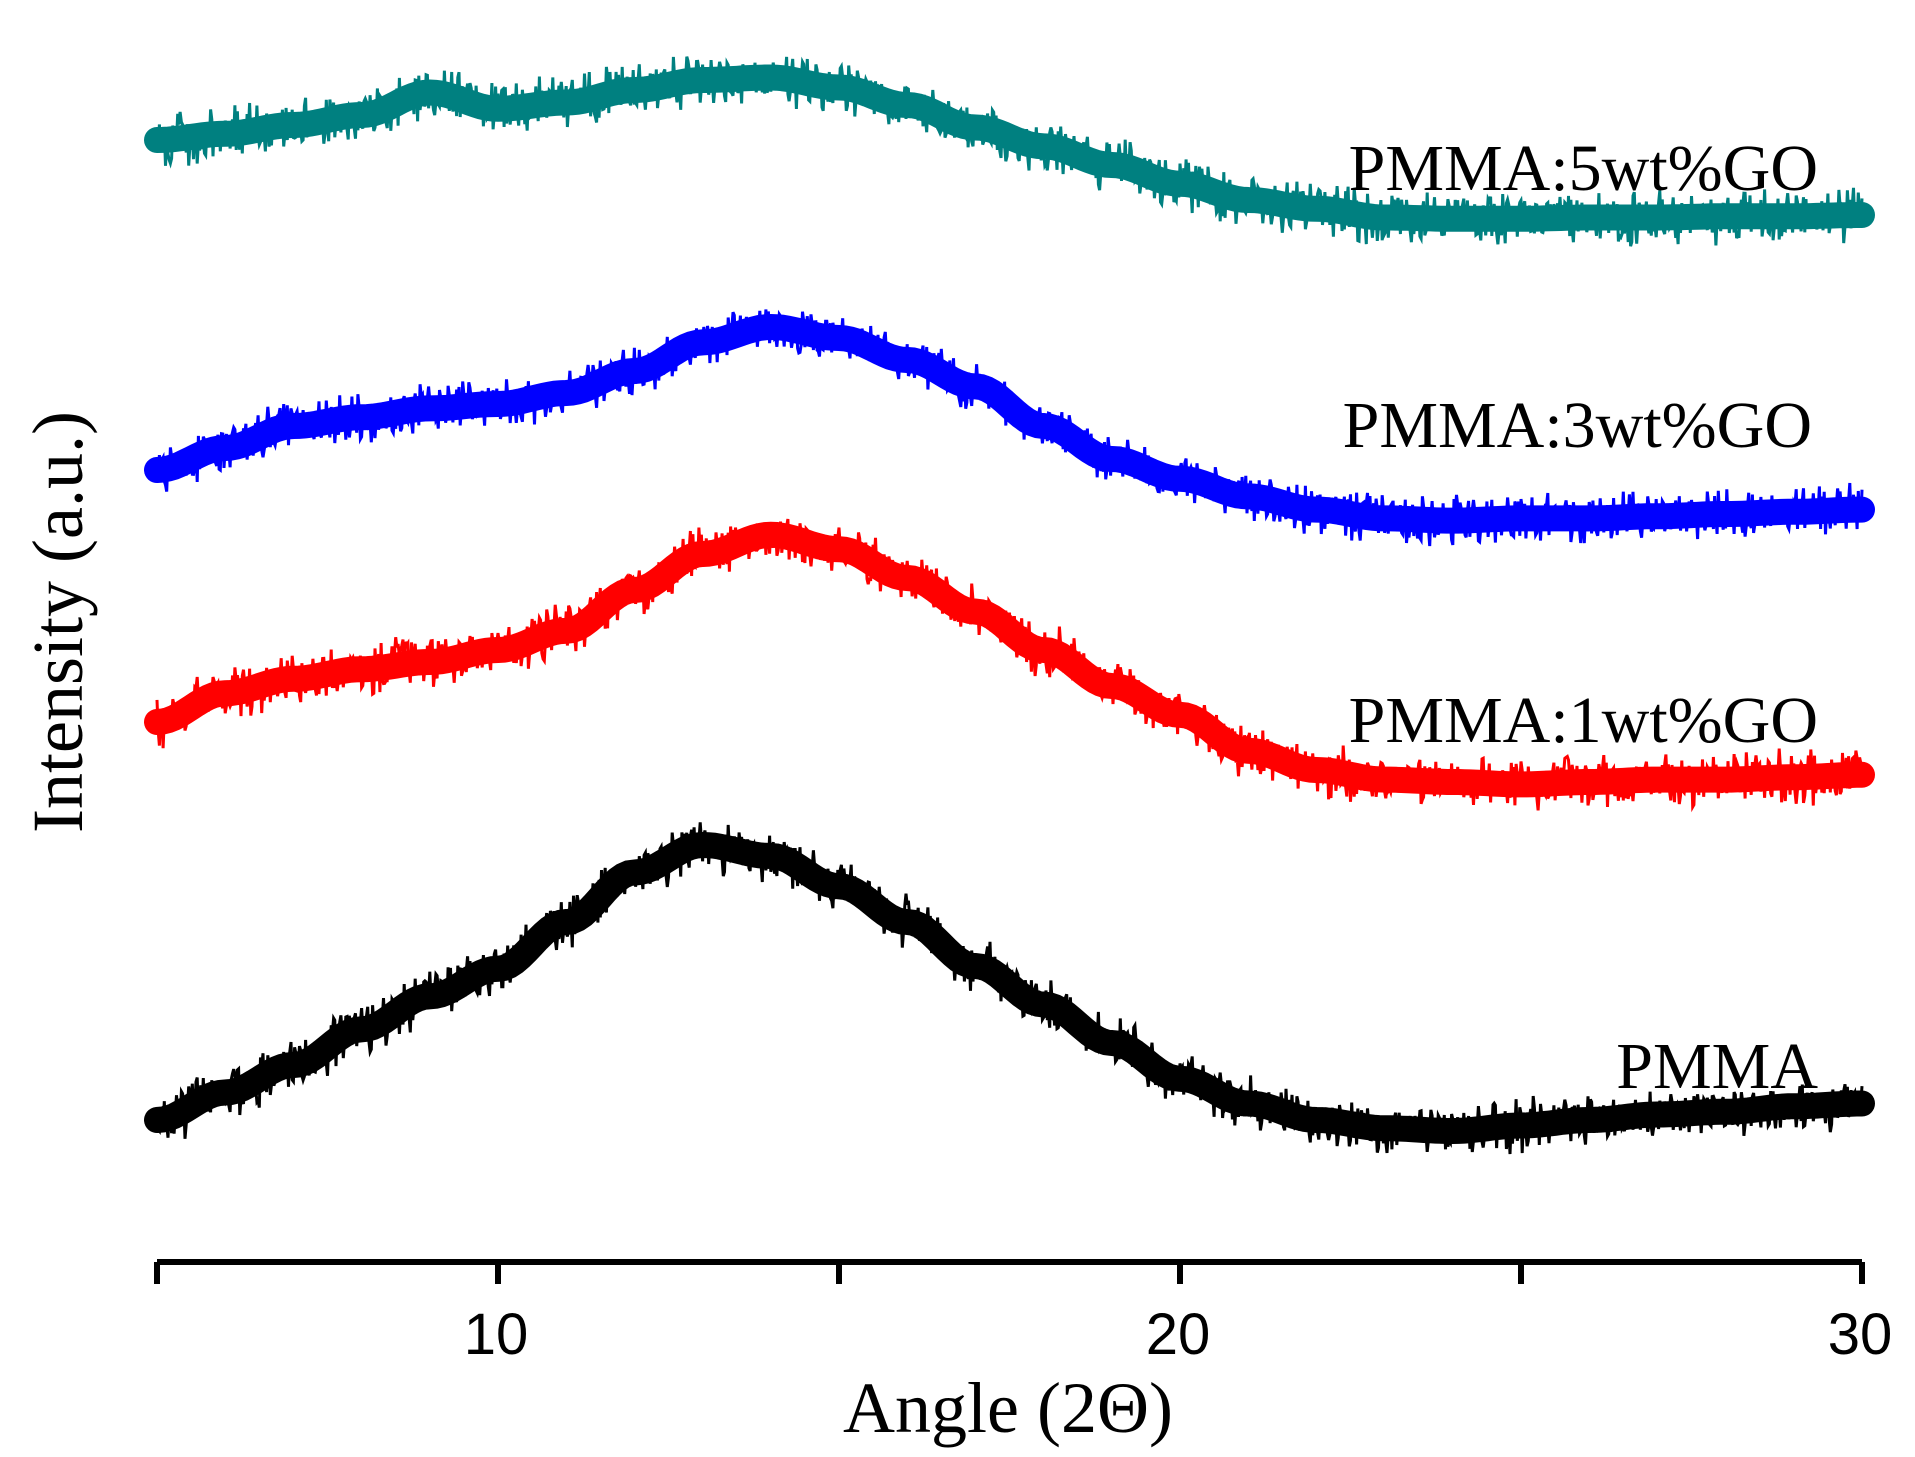  Describe the element at coordinates (1009, 1273) in the screenshot. I see `x-axis-ticks` at that location.